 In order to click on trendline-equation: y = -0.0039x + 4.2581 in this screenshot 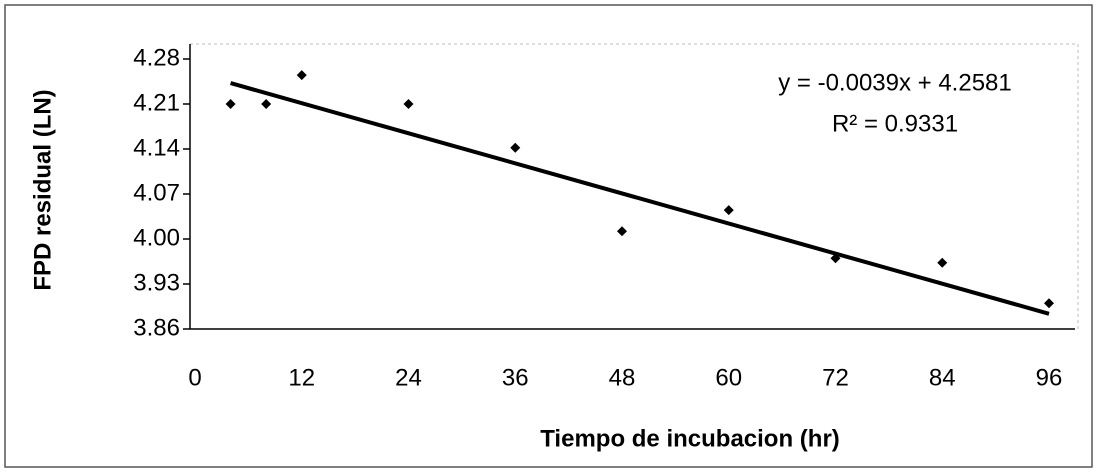, I will do `click(895, 82)`.